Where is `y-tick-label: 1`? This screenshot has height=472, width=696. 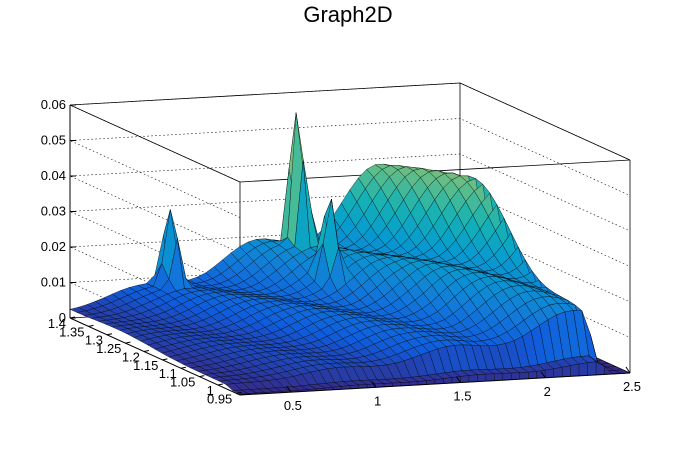
y-tick-label: 1 is located at coordinates (210, 390).